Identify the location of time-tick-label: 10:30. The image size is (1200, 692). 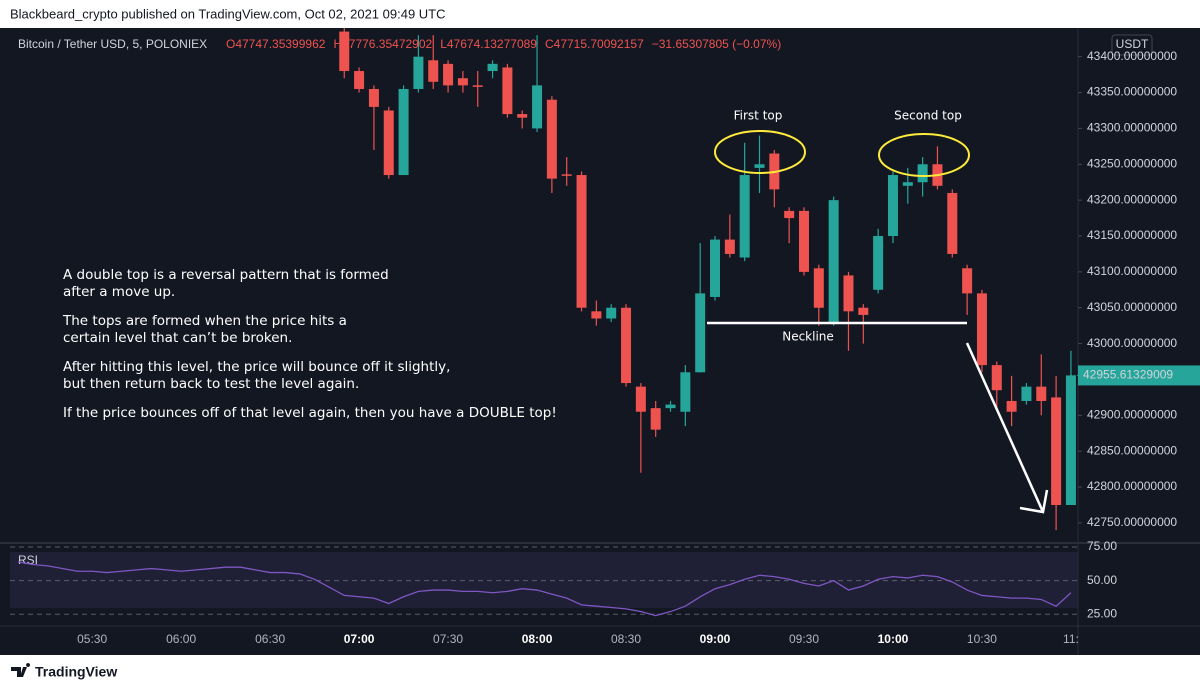
(982, 639).